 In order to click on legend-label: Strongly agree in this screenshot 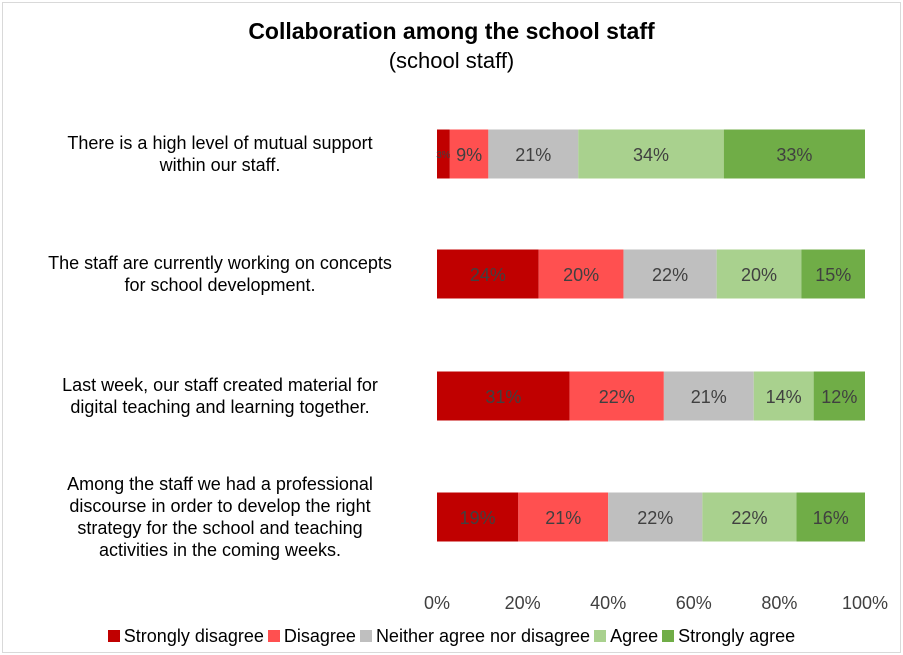, I will do `click(737, 636)`.